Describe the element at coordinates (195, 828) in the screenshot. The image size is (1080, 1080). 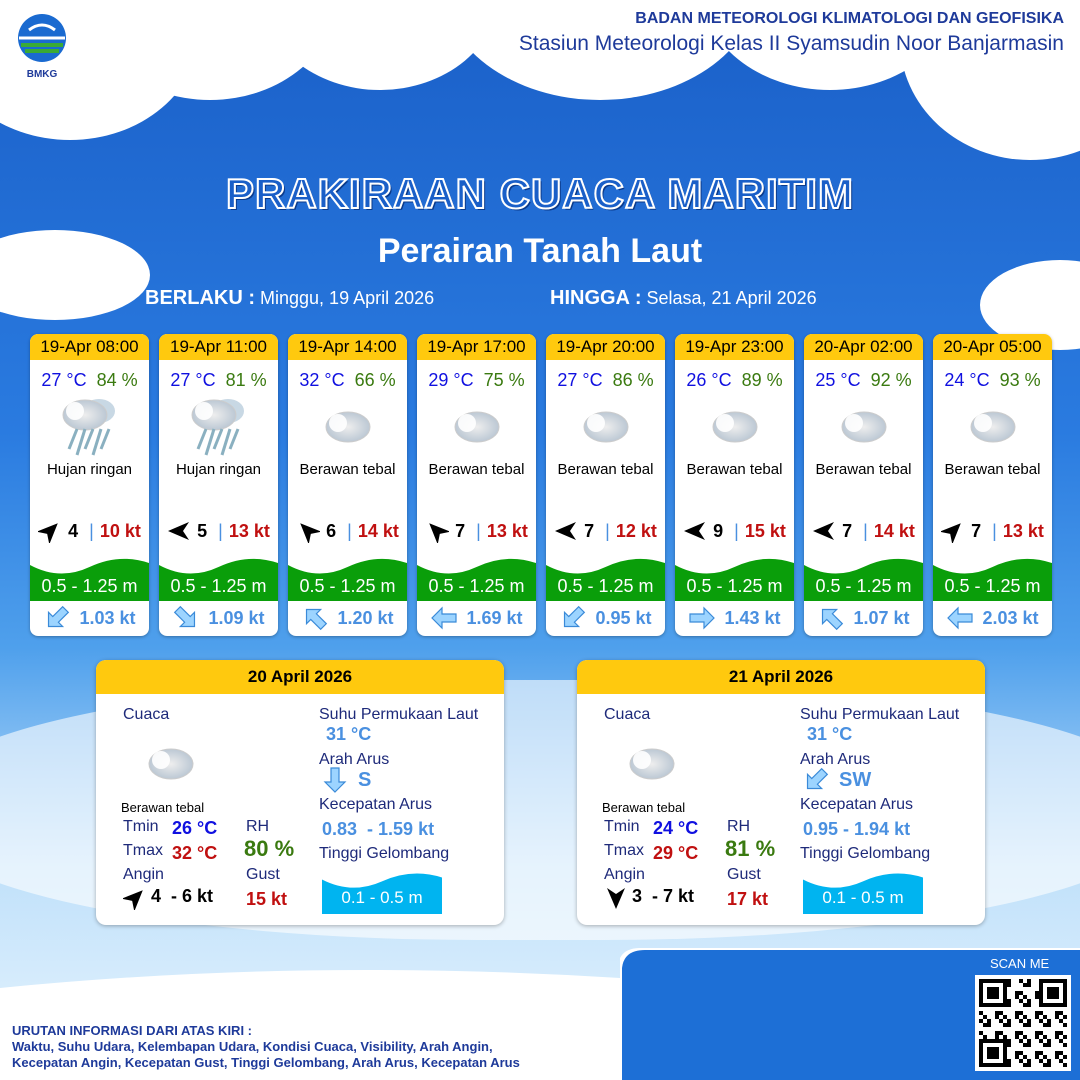
I see `tmin-value: 26 °C` at that location.